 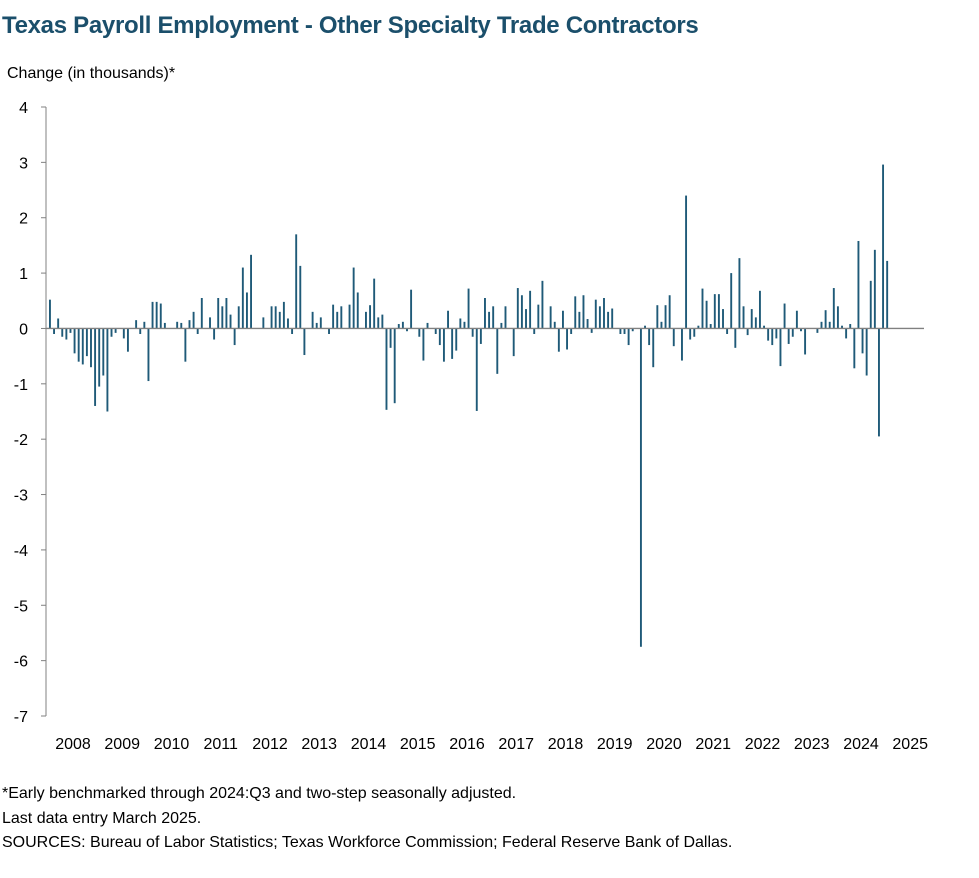 What do you see at coordinates (21, 385) in the screenshot?
I see `y-tick-label: -1` at bounding box center [21, 385].